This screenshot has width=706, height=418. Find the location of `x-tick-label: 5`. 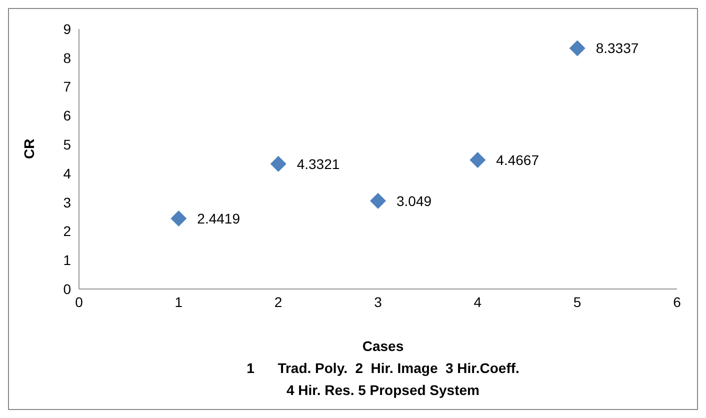

x-tick-label: 5 is located at coordinates (577, 302).